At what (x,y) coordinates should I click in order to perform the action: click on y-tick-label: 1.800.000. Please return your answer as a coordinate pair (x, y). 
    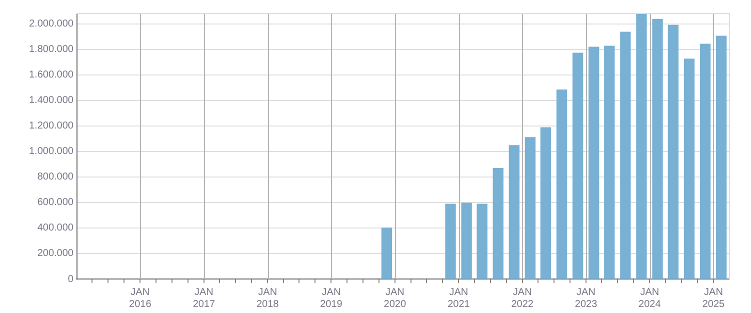
    Looking at the image, I should click on (51, 50).